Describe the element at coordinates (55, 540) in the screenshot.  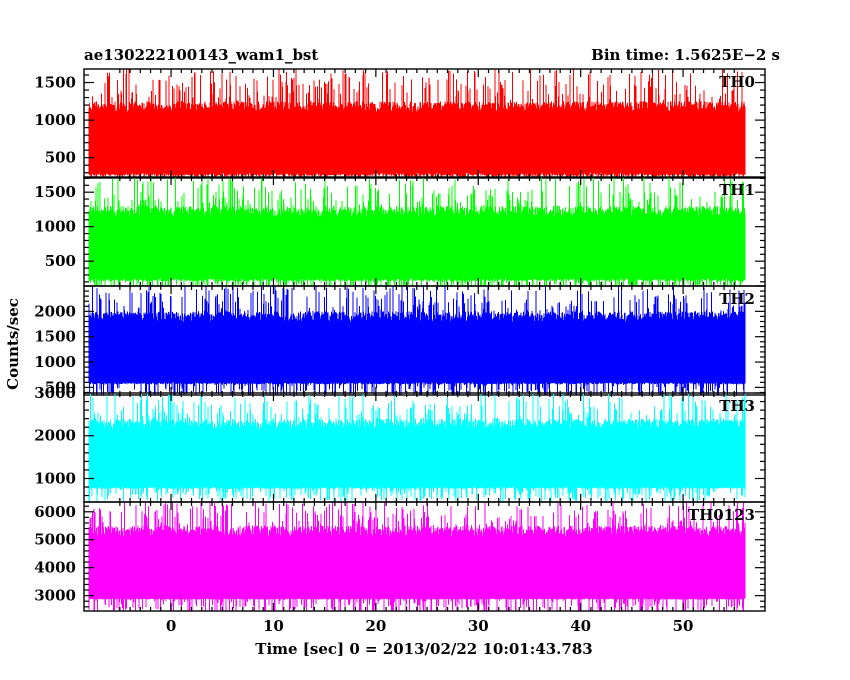
I see `y-tick-label: 5000` at that location.